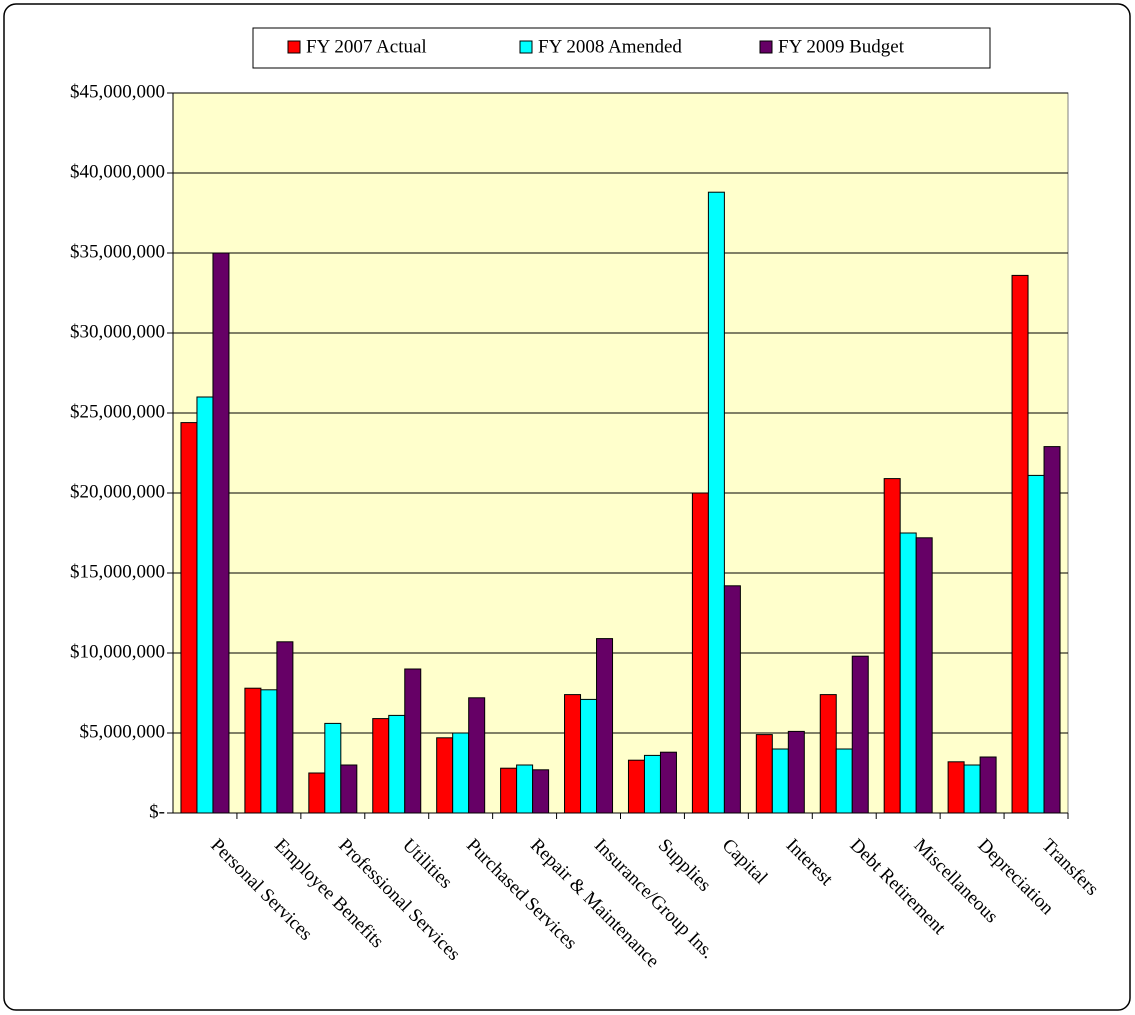 This screenshot has width=1135, height=1015. Describe the element at coordinates (117, 491) in the screenshot. I see `y-tick-label: $20,000,000` at that location.